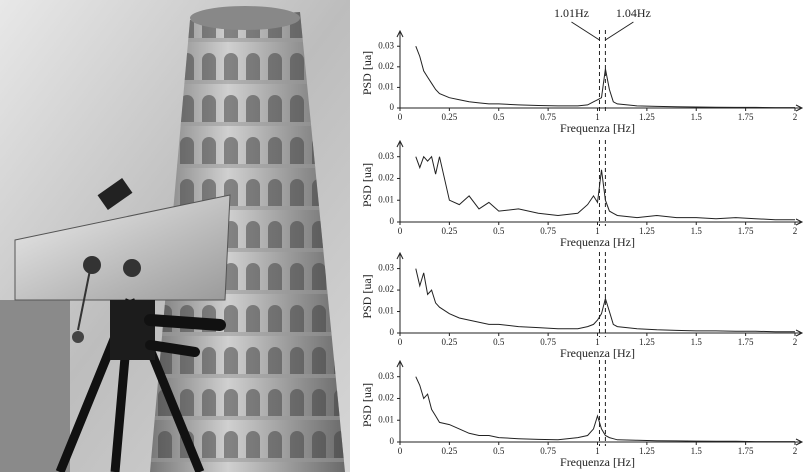 Image resolution: width=810 pixels, height=472 pixels. What do you see at coordinates (633, 13) in the screenshot?
I see `annotation: 1.04Hz` at bounding box center [633, 13].